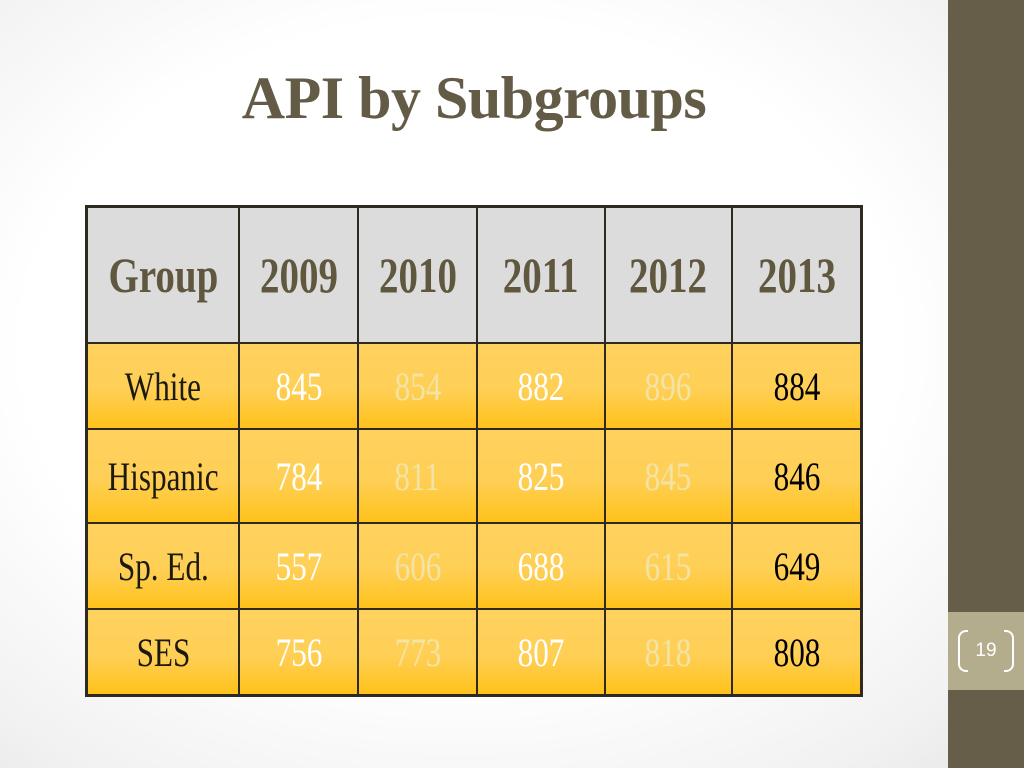 The height and width of the screenshot is (768, 1024). What do you see at coordinates (417, 566) in the screenshot?
I see `value-cell-2010: 606` at bounding box center [417, 566].